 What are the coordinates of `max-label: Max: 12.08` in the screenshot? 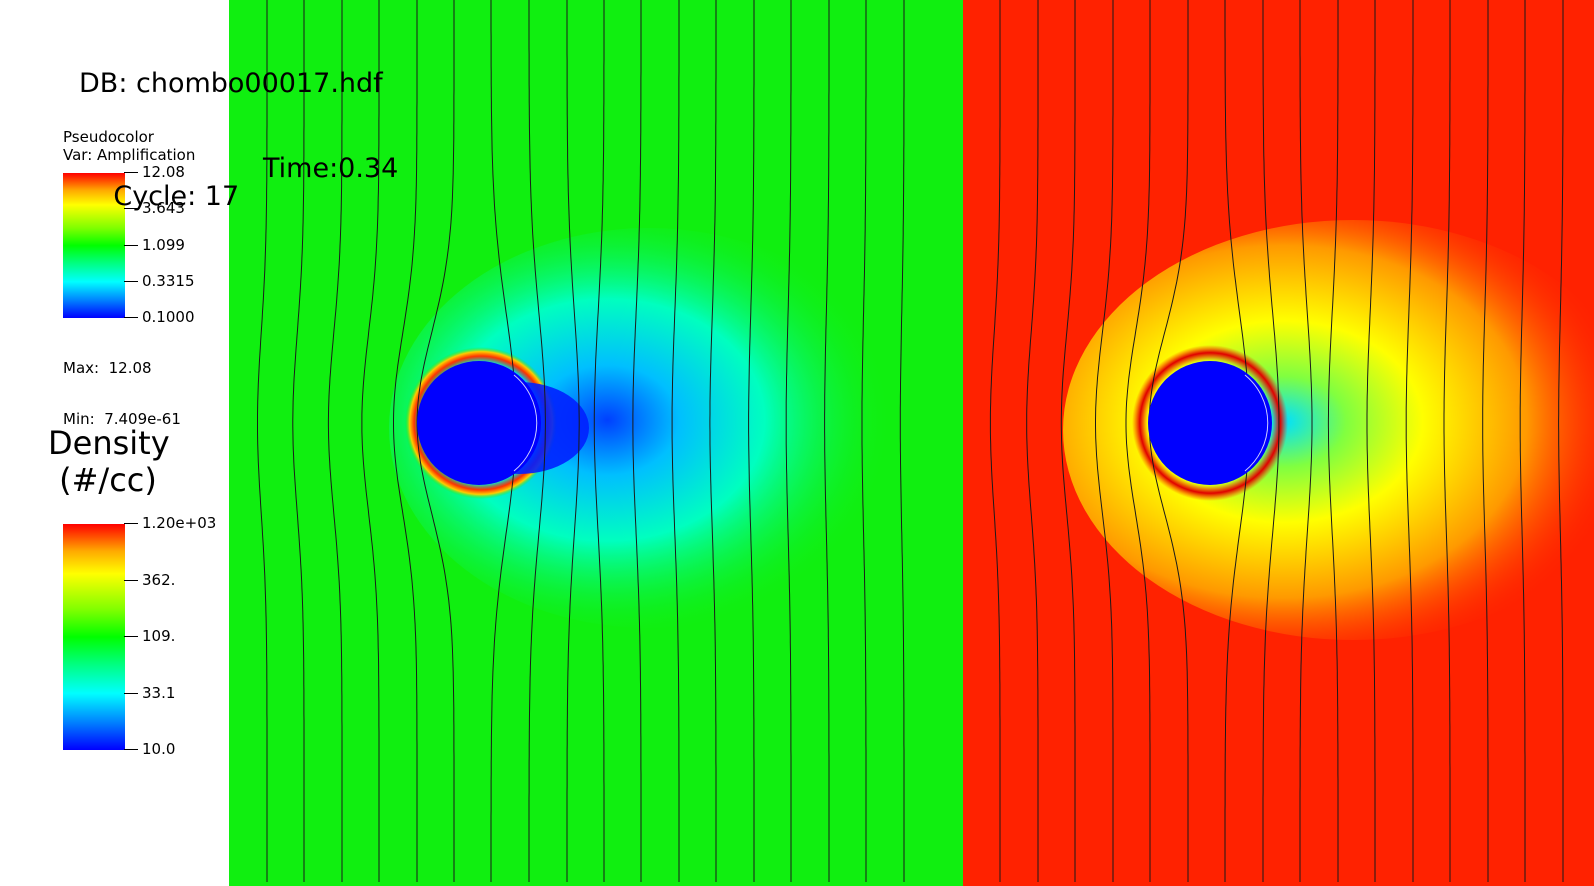 It's located at (107, 368).